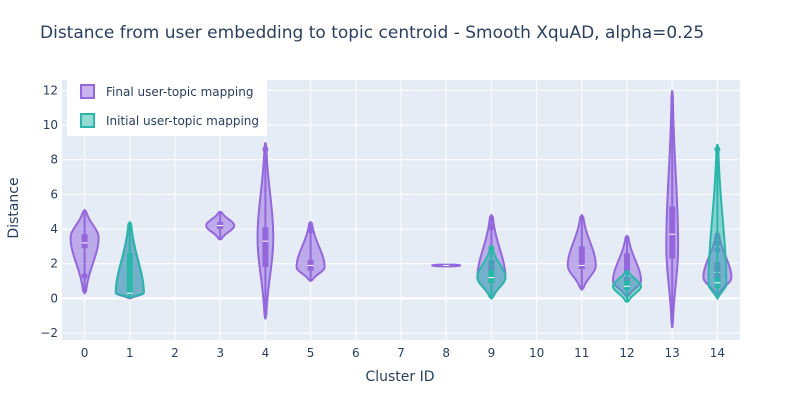 This screenshot has height=400, width=800. I want to click on x-tick-label: 9, so click(492, 353).